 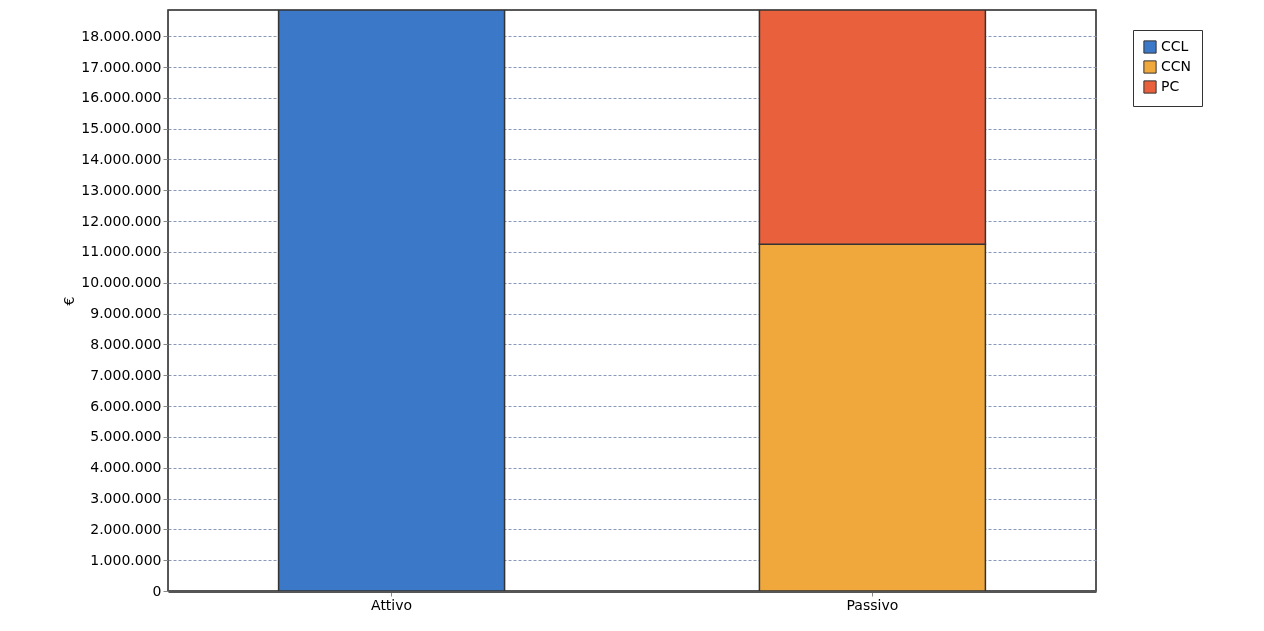 I want to click on y-tick-label: 17.000.000, so click(x=121, y=66).